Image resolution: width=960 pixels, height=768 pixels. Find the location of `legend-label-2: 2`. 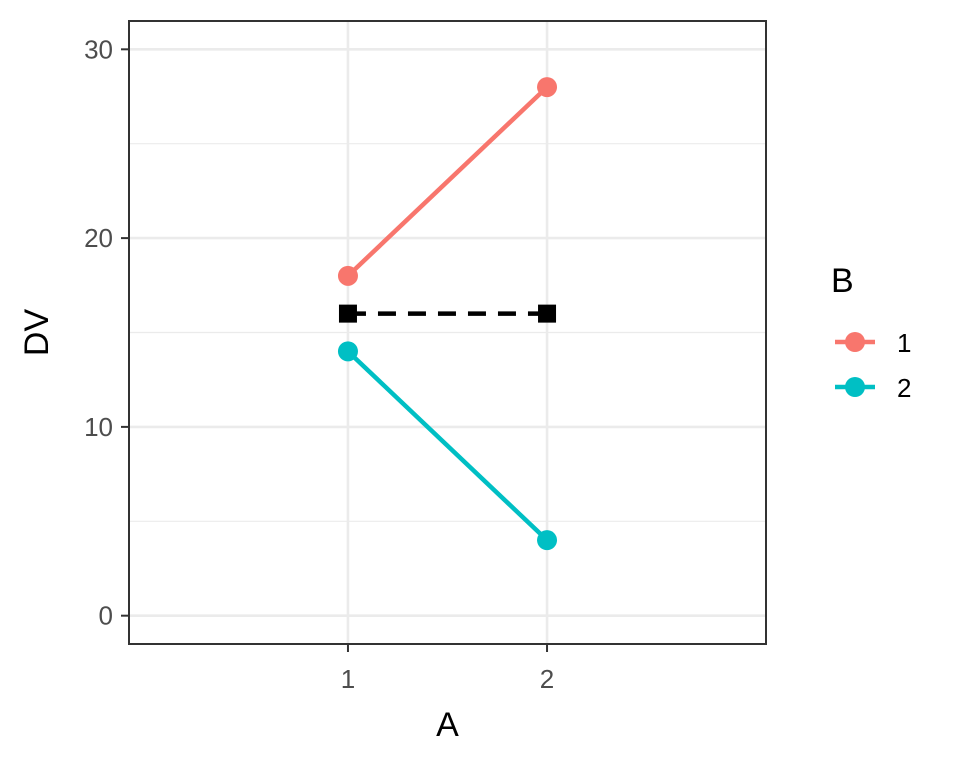

legend-label-2: 2 is located at coordinates (904, 388).